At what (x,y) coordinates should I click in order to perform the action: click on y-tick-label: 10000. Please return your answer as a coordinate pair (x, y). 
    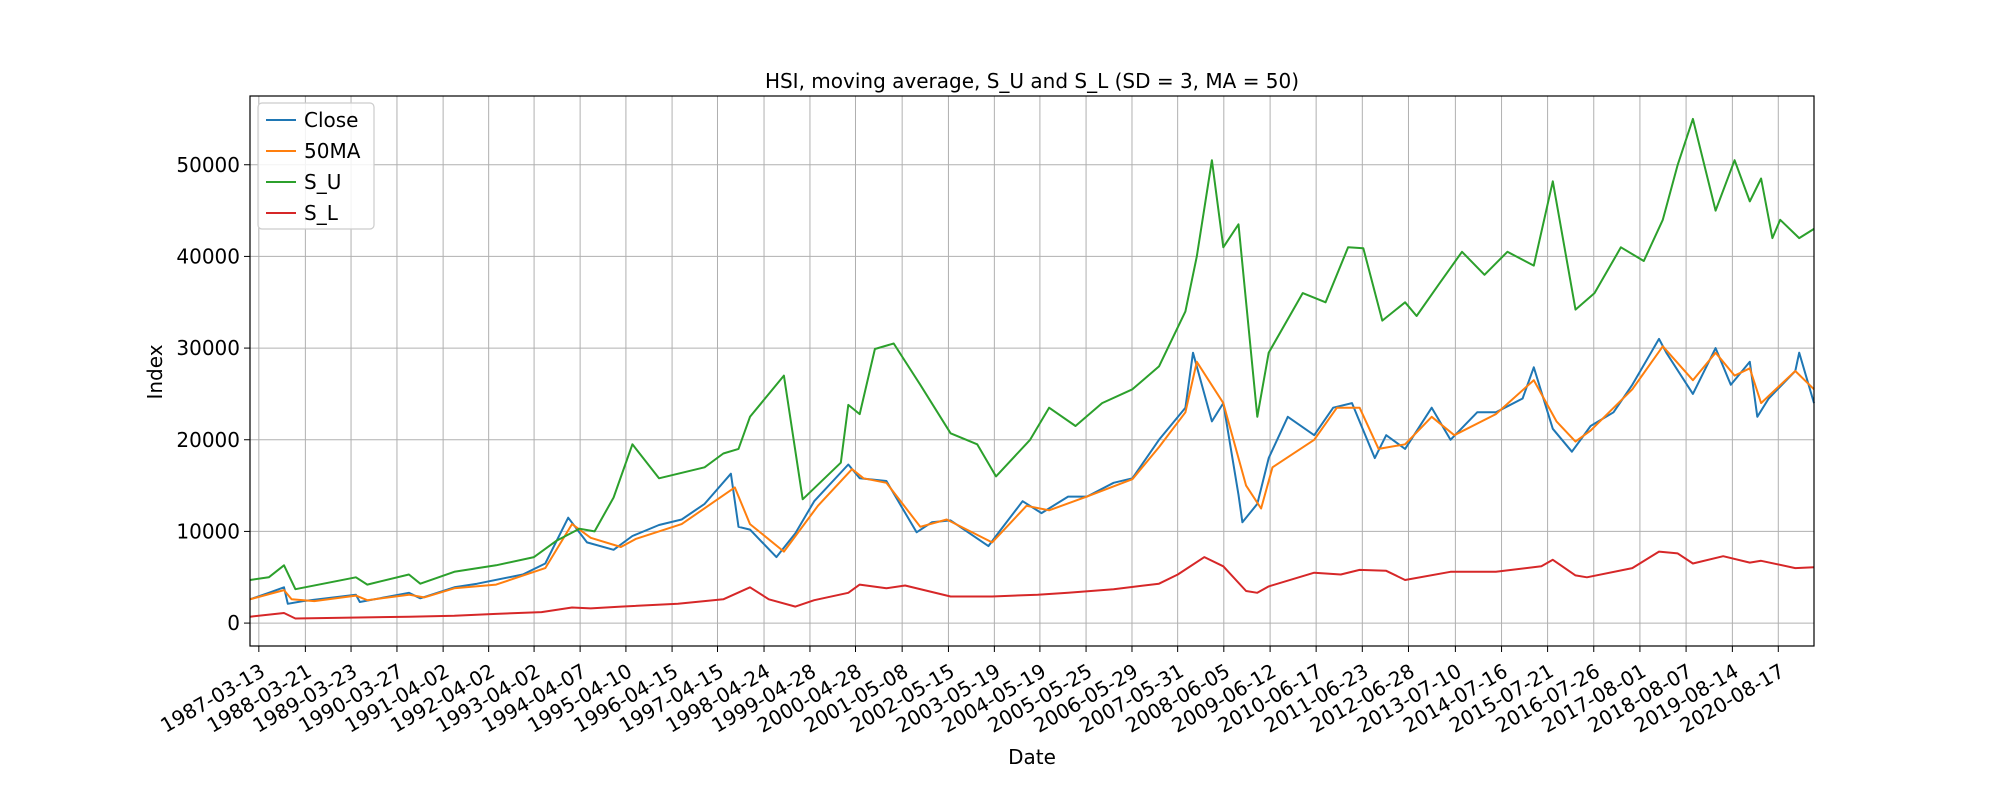
    Looking at the image, I should click on (208, 531).